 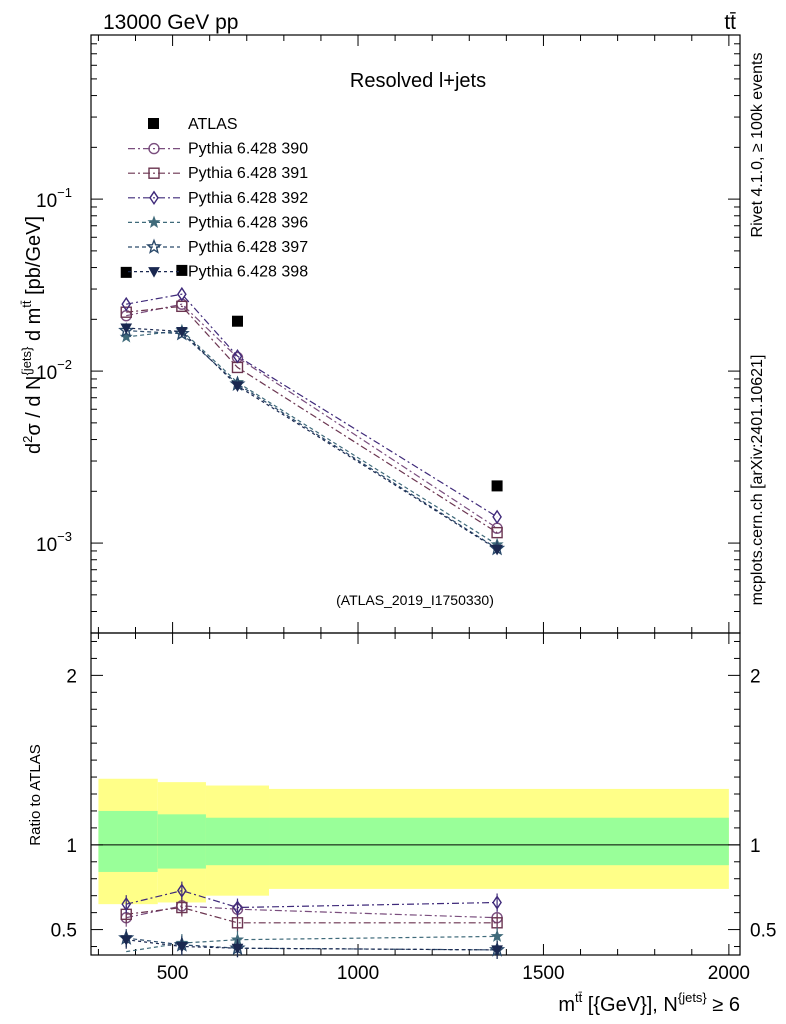 What do you see at coordinates (418, 81) in the screenshot?
I see `chart-title: Resolved l+jets` at bounding box center [418, 81].